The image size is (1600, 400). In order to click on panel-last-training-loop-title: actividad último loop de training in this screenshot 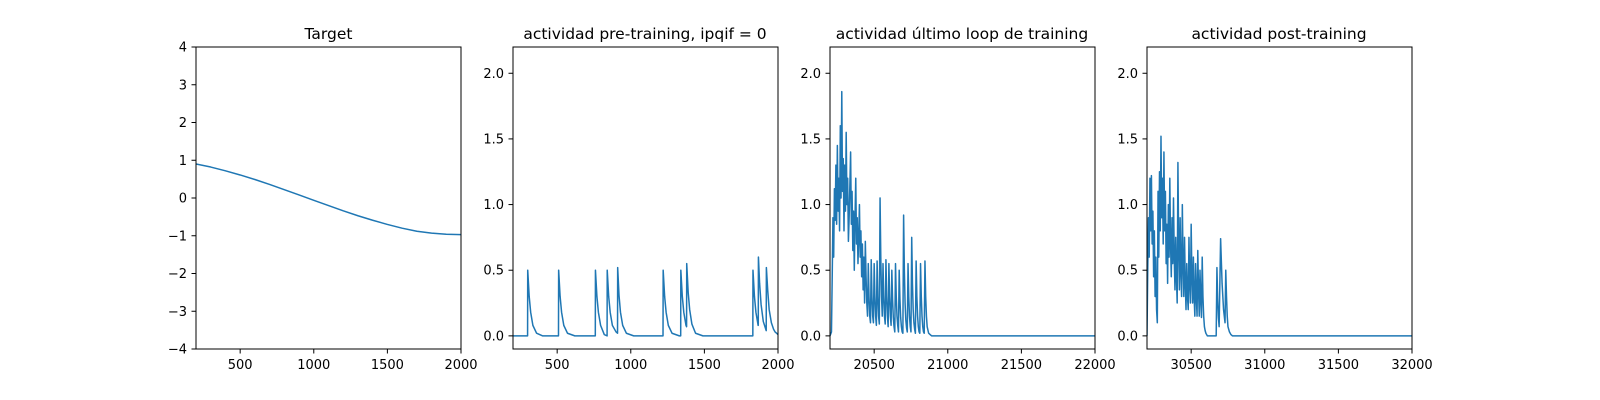, I will do `click(962, 34)`.